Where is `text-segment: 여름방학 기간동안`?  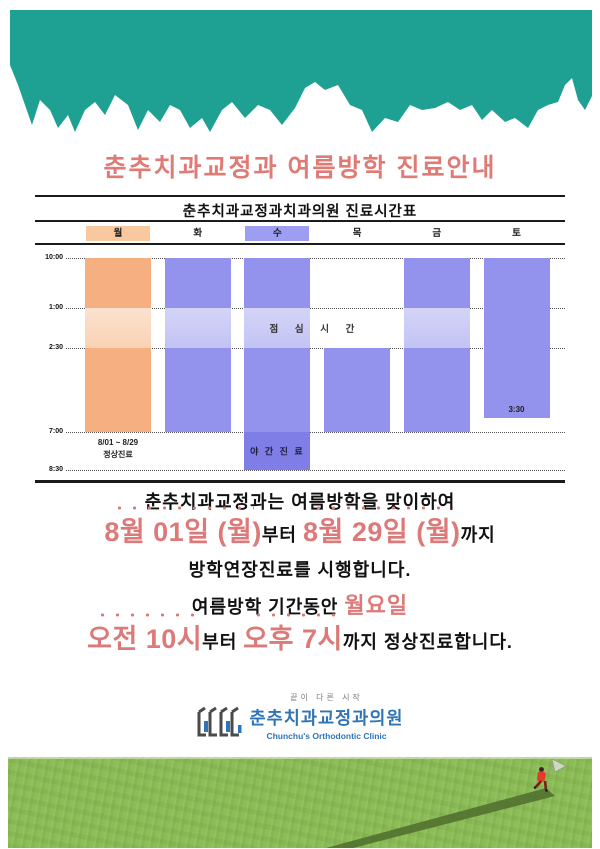 text-segment: 여름방학 기간동안 is located at coordinates (268, 607).